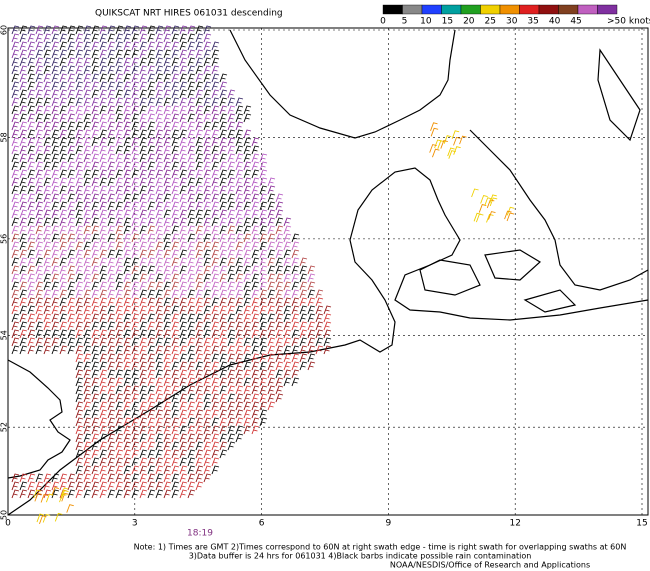  Describe the element at coordinates (262, 524) in the screenshot. I see `lon-label: 6` at that location.